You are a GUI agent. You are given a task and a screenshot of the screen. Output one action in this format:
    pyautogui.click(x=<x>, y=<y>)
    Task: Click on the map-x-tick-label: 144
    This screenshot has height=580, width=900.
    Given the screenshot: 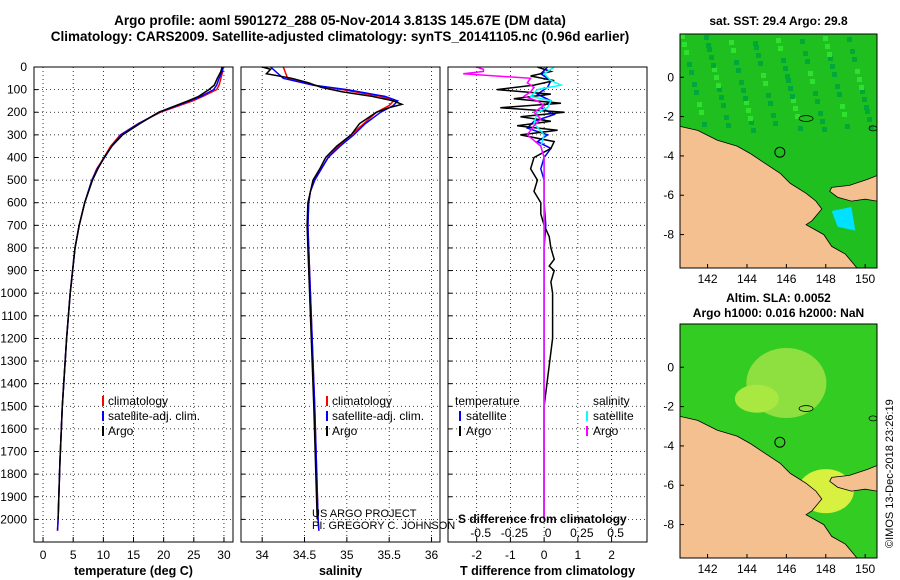 What is the action you would take?
    pyautogui.click(x=747, y=279)
    